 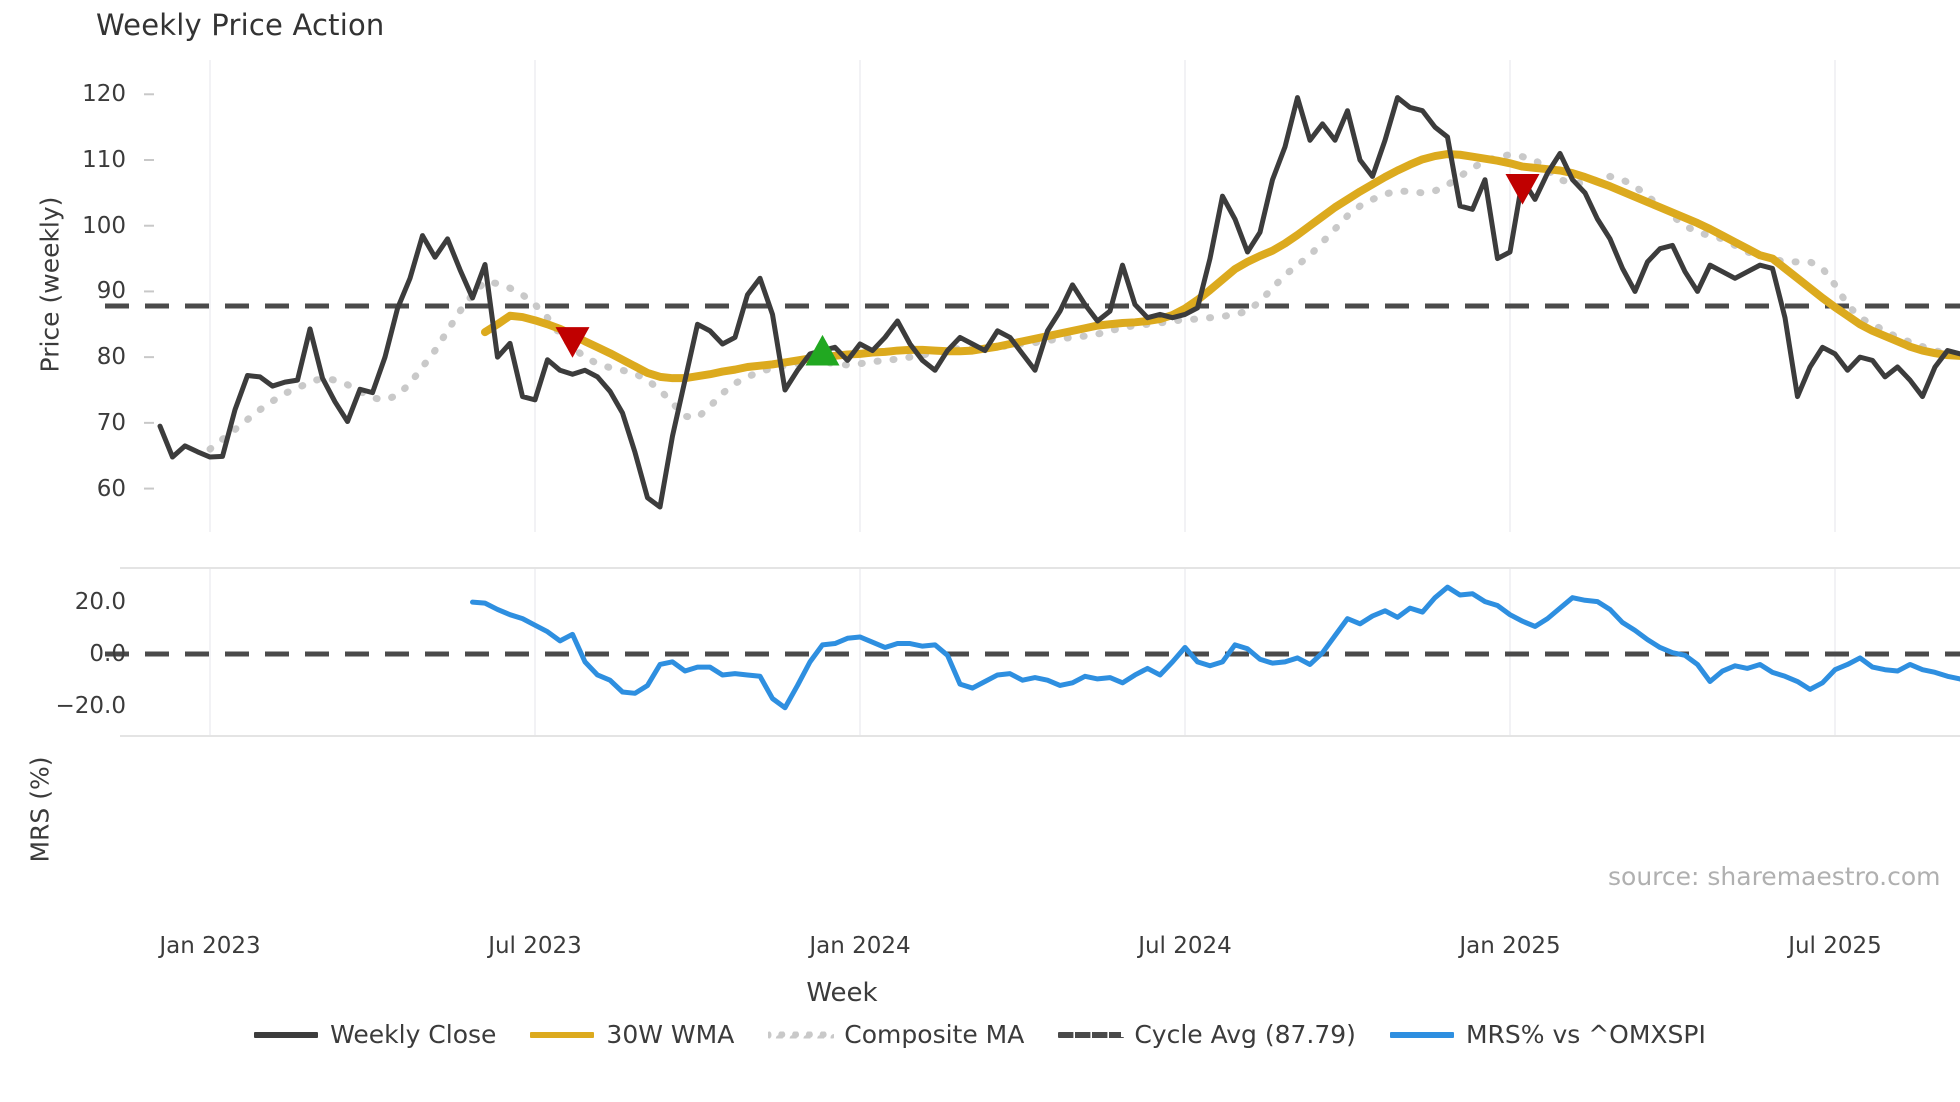 What do you see at coordinates (670, 1034) in the screenshot?
I see `legend-label: 30W WMA` at bounding box center [670, 1034].